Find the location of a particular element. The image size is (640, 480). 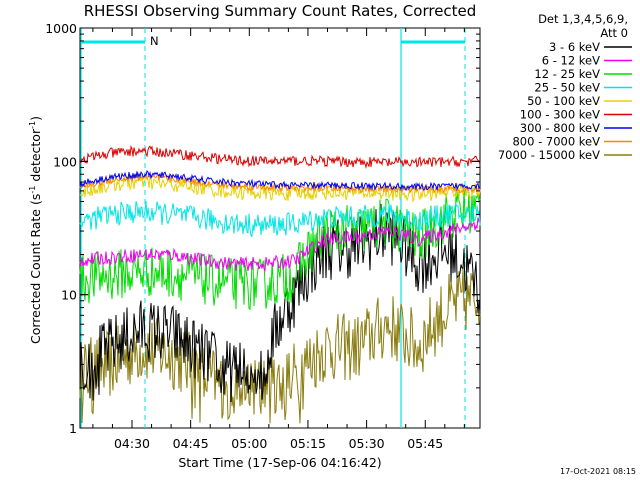

legend-label: 12 - 25 keV is located at coordinates (567, 74).